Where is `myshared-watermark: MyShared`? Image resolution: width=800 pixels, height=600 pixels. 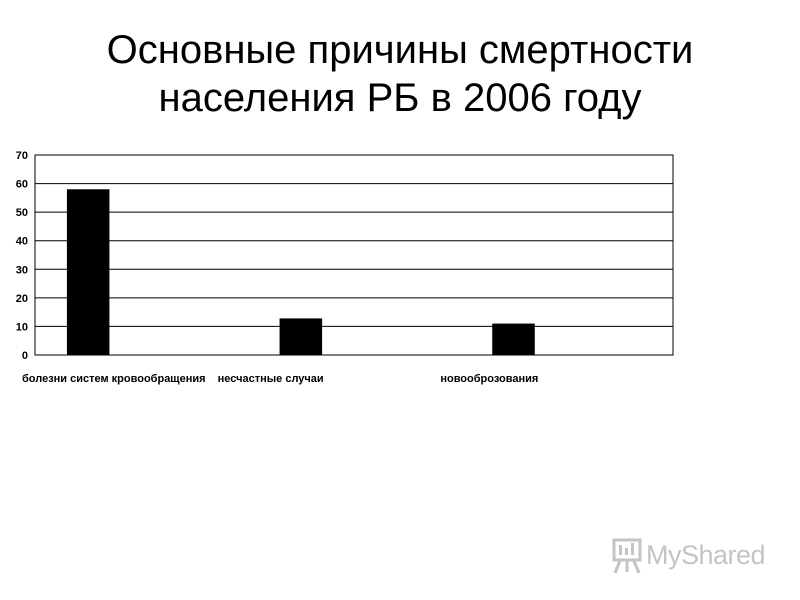 myshared-watermark: MyShared is located at coordinates (686, 556).